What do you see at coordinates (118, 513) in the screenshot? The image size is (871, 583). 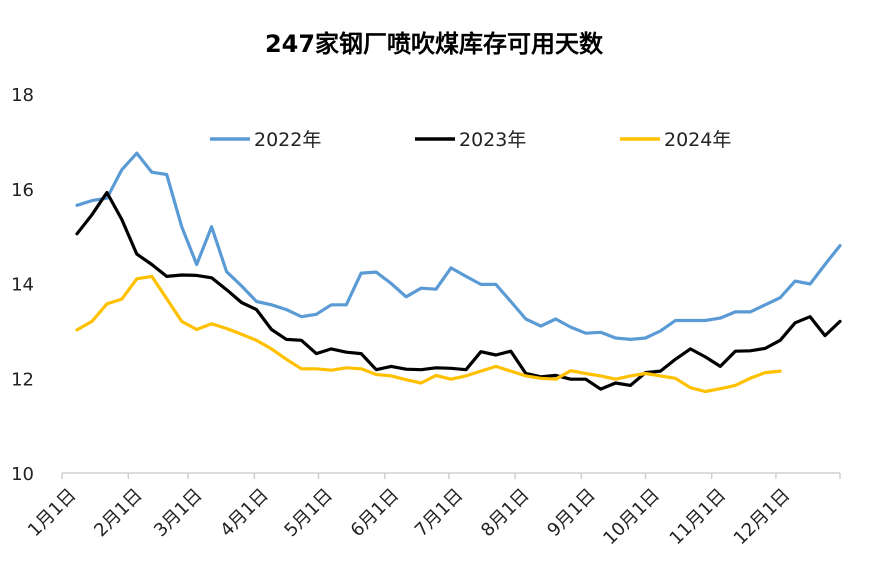 I see `x-tick-label: 2月1日` at bounding box center [118, 513].